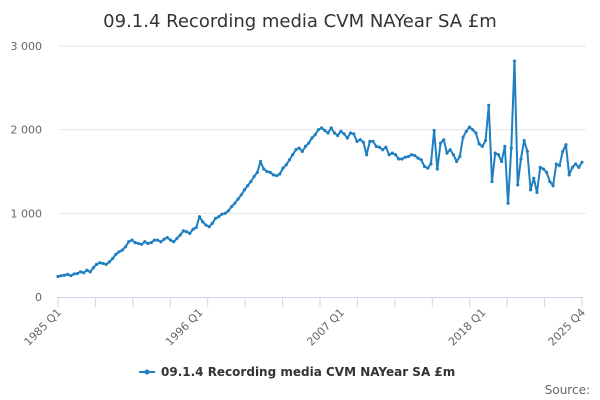 This screenshot has width=600, height=400. Describe the element at coordinates (467, 327) in the screenshot. I see `x-tick-label: 2018 Q1` at that location.